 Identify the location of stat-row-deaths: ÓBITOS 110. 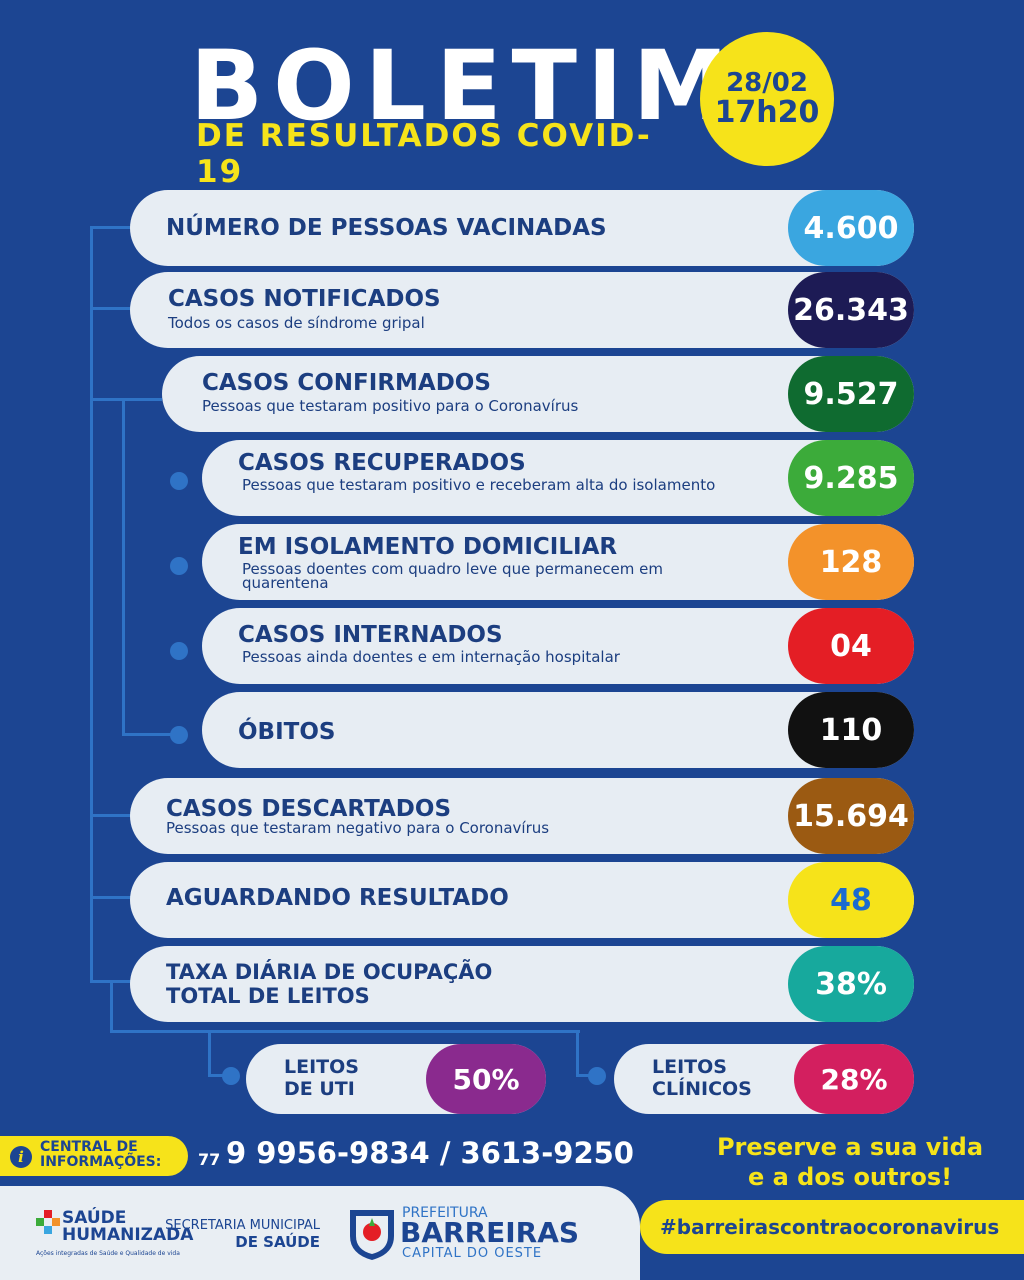
(558, 730).